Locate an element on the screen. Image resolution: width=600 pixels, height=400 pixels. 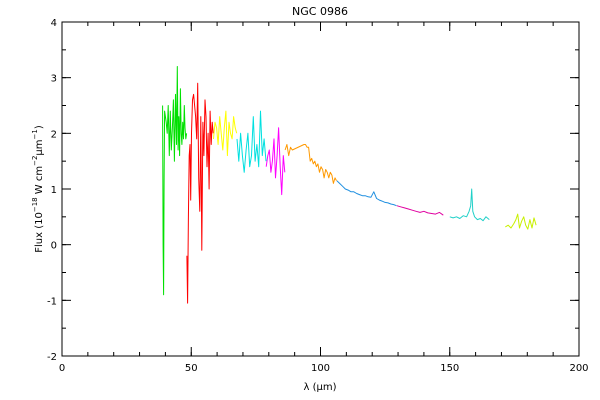
y-axis-label-exp1: −18 is located at coordinates (35, 204).